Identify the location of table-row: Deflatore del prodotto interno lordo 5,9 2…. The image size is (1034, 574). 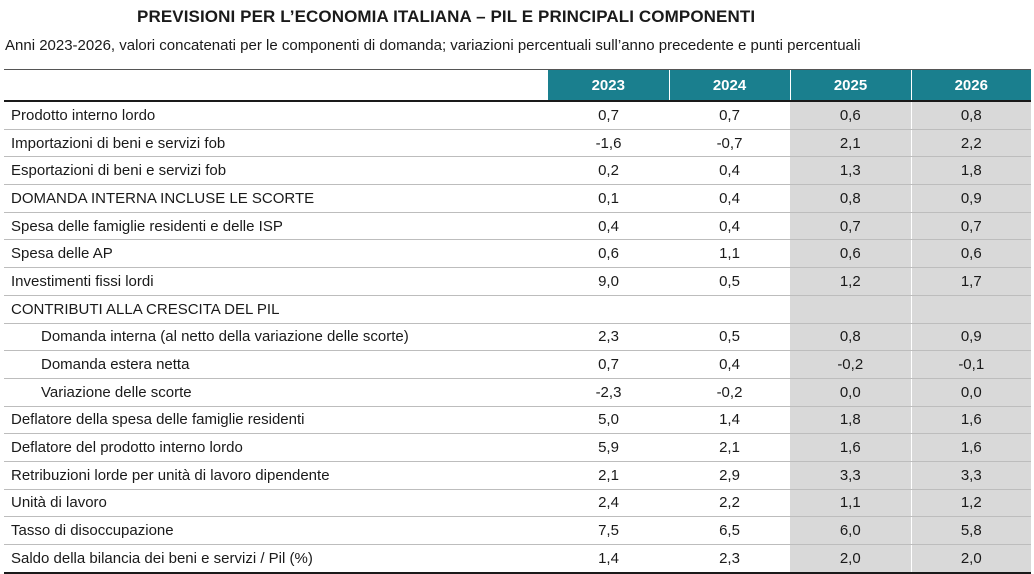
(517, 447).